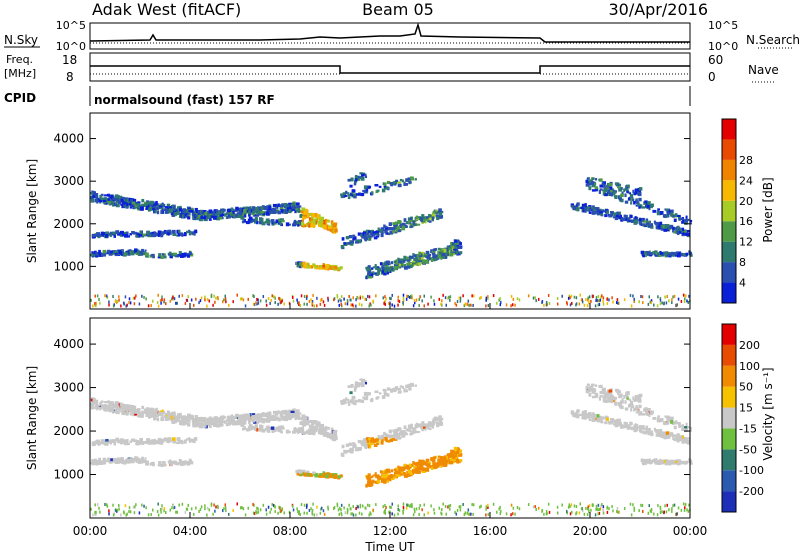 The width and height of the screenshot is (800, 554). Describe the element at coordinates (763, 70) in the screenshot. I see `nave-label: Nave` at that location.